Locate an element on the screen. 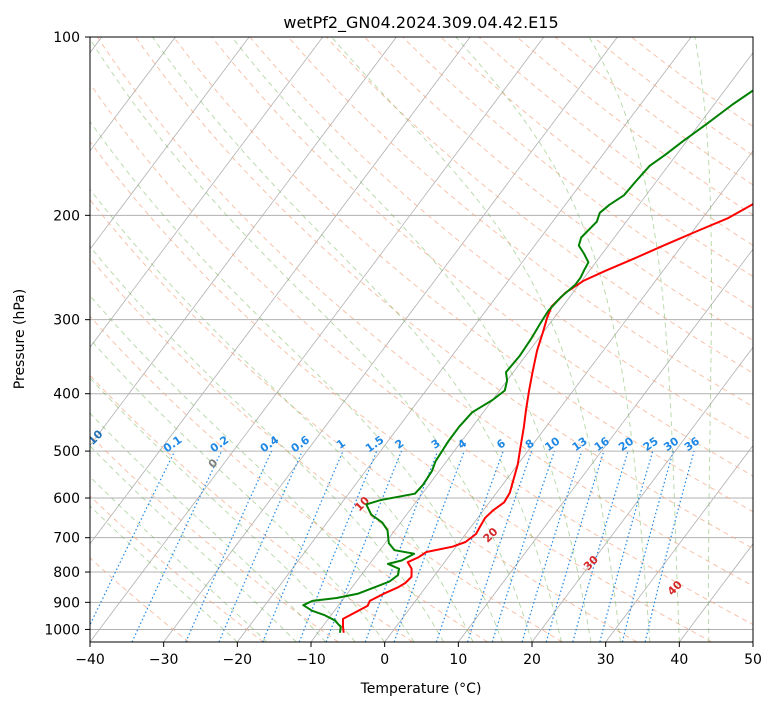 The image size is (775, 708). y-tick-label: 700 is located at coordinates (66, 539).